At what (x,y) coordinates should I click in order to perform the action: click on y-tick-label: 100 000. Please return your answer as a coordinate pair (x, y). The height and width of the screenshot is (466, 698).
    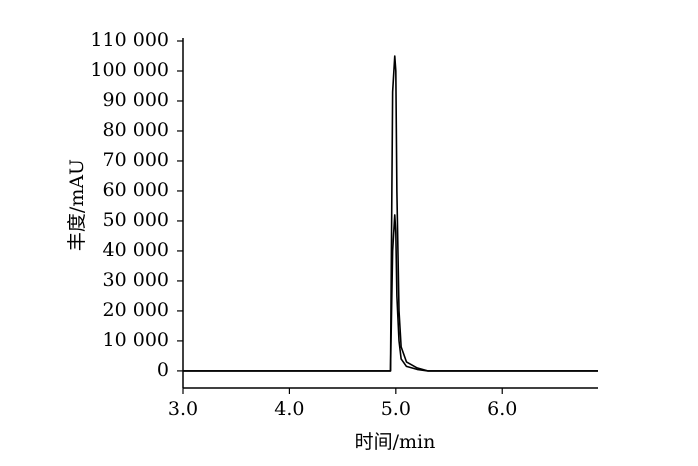
    Looking at the image, I should click on (129, 70).